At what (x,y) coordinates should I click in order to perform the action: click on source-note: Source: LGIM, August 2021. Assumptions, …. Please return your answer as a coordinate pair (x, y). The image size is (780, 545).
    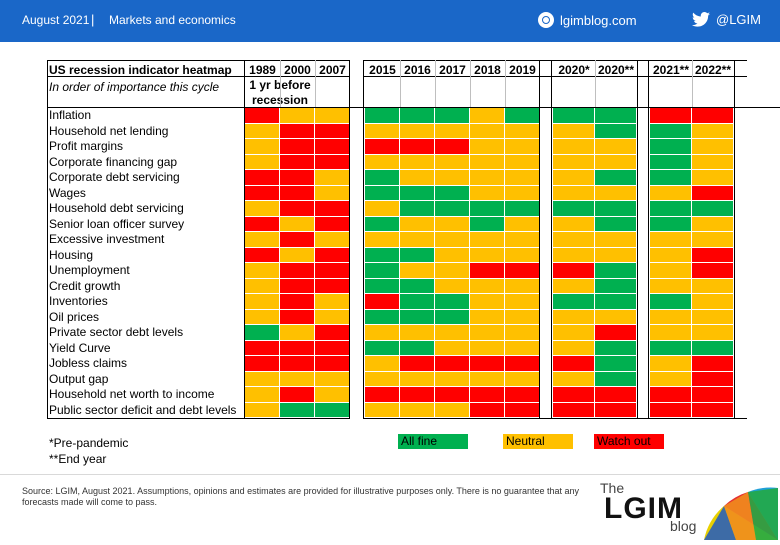
    Looking at the image, I should click on (300, 496).